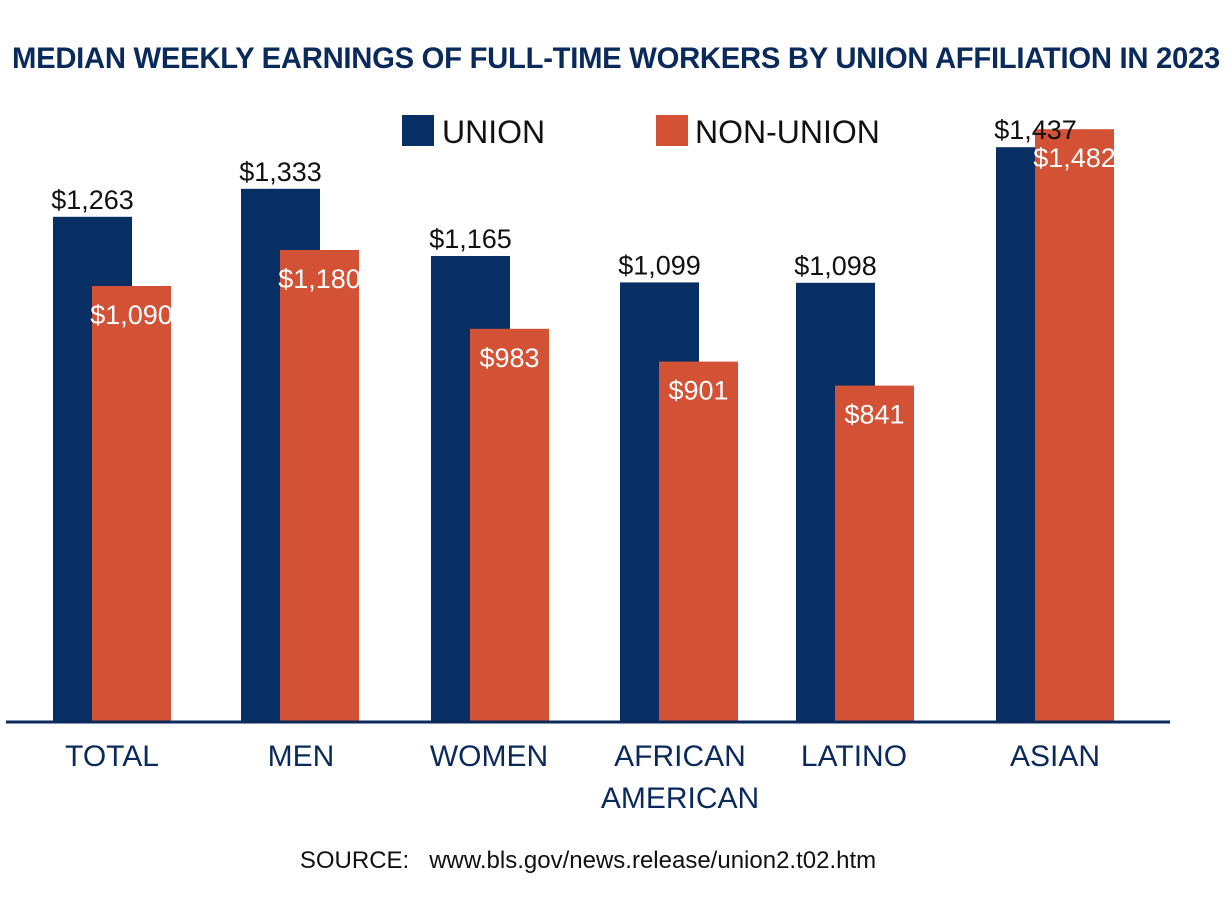  What do you see at coordinates (509, 525) in the screenshot?
I see `bar-non-union-women` at bounding box center [509, 525].